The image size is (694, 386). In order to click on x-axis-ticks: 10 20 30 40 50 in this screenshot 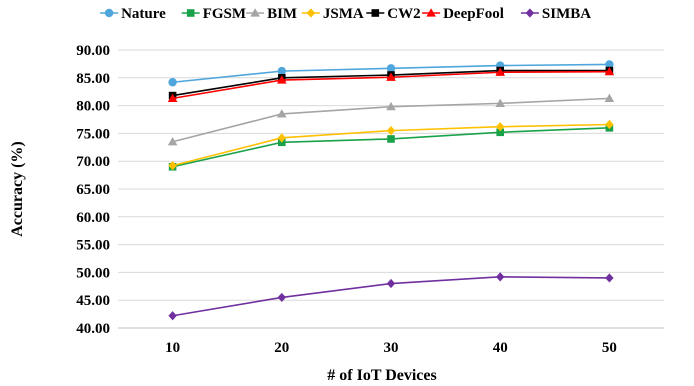, I will do `click(391, 348)`.